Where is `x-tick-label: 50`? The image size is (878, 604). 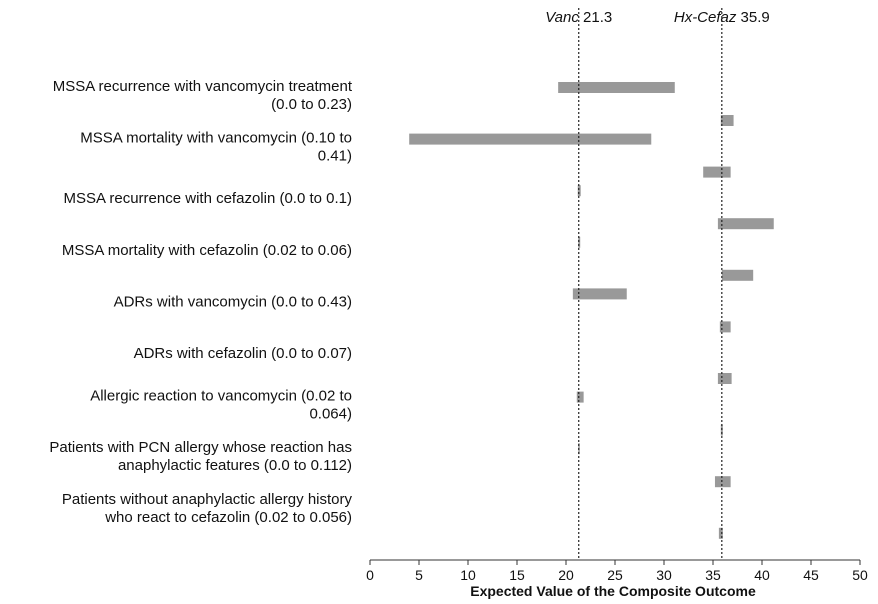 x-tick-label: 50 is located at coordinates (860, 575).